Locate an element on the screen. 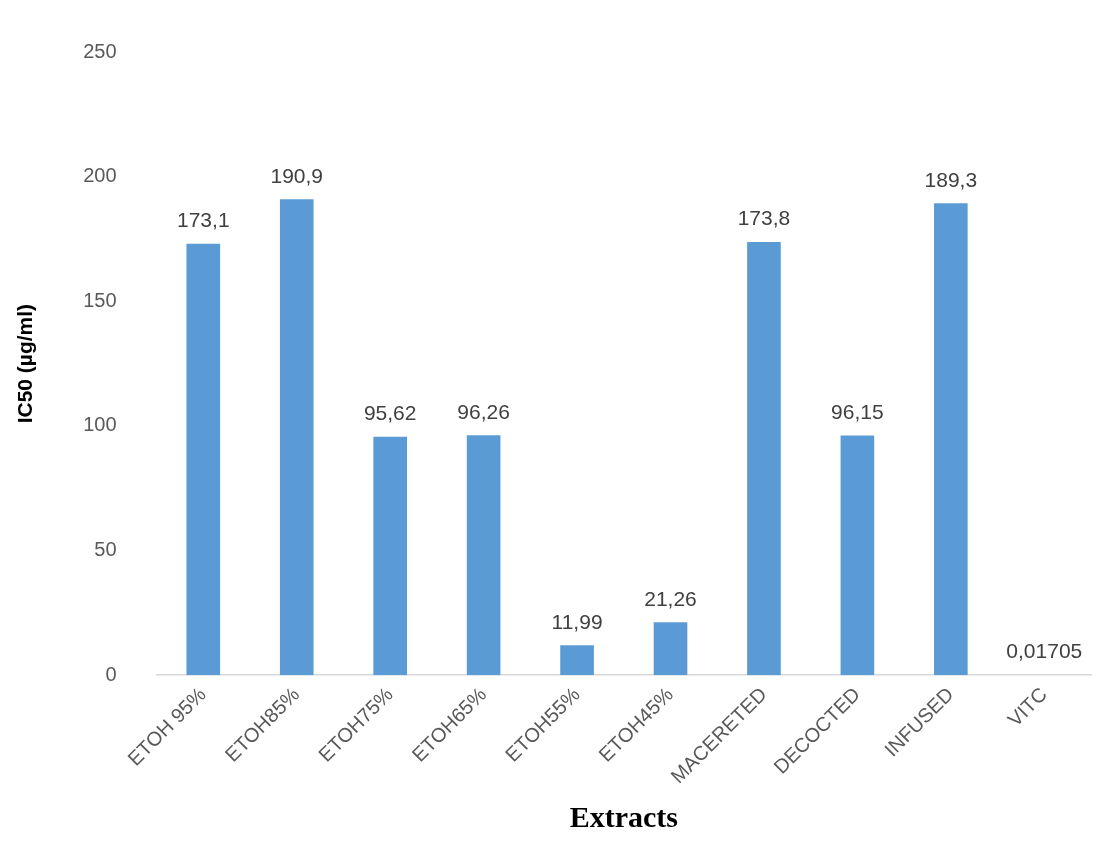  y-tick-label: 150 is located at coordinates (100, 299).